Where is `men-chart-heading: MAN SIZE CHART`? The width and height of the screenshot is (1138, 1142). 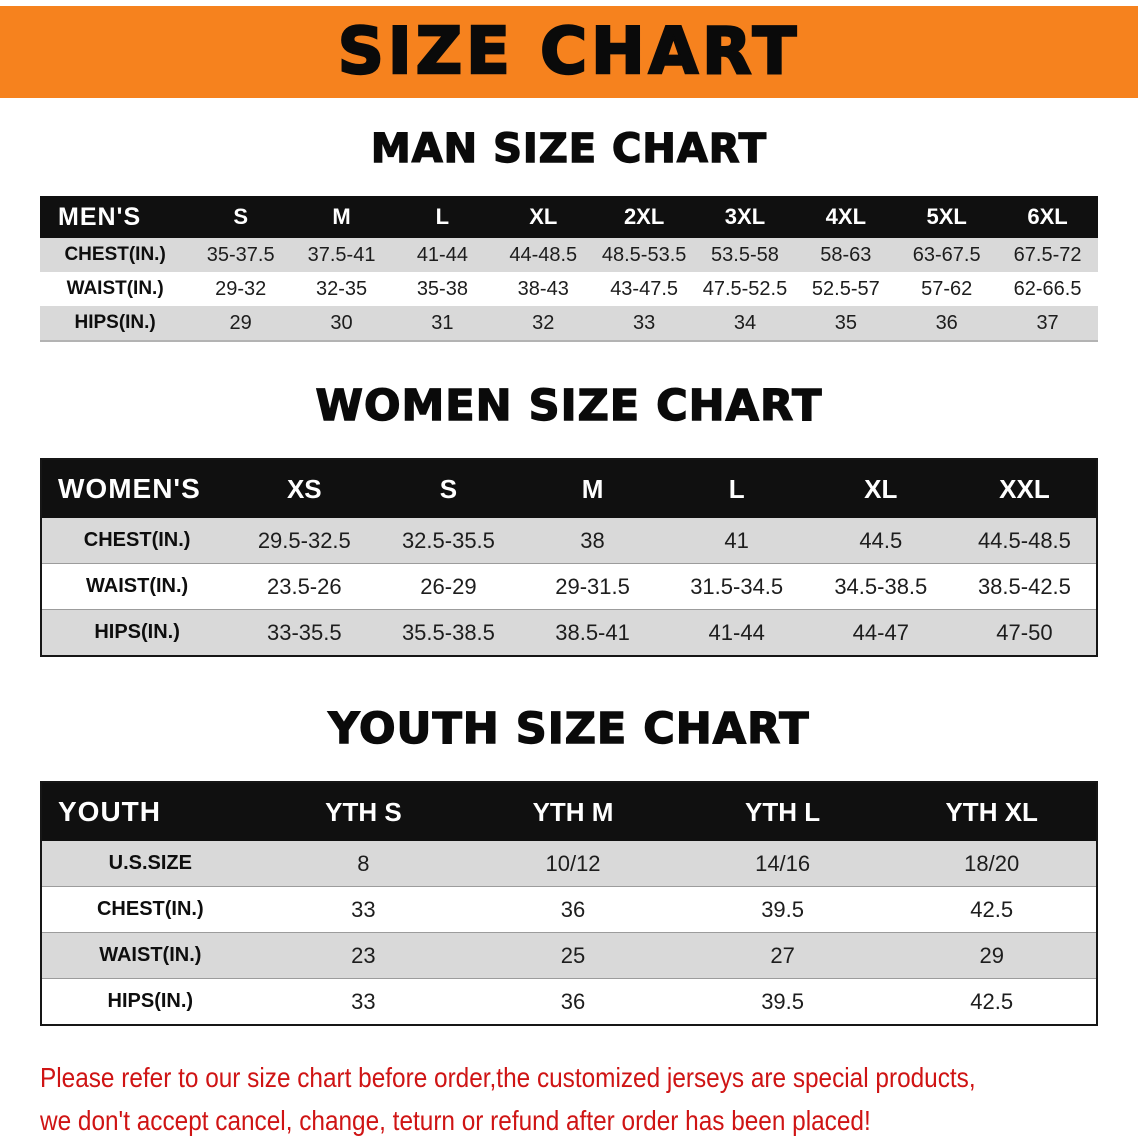
men-chart-heading: MAN SIZE CHART is located at coordinates (569, 148).